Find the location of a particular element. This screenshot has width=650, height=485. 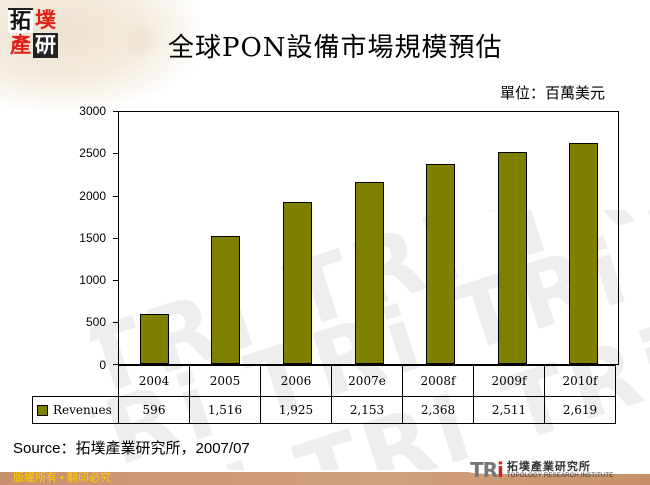

logo-char: 研 is located at coordinates (45, 45).